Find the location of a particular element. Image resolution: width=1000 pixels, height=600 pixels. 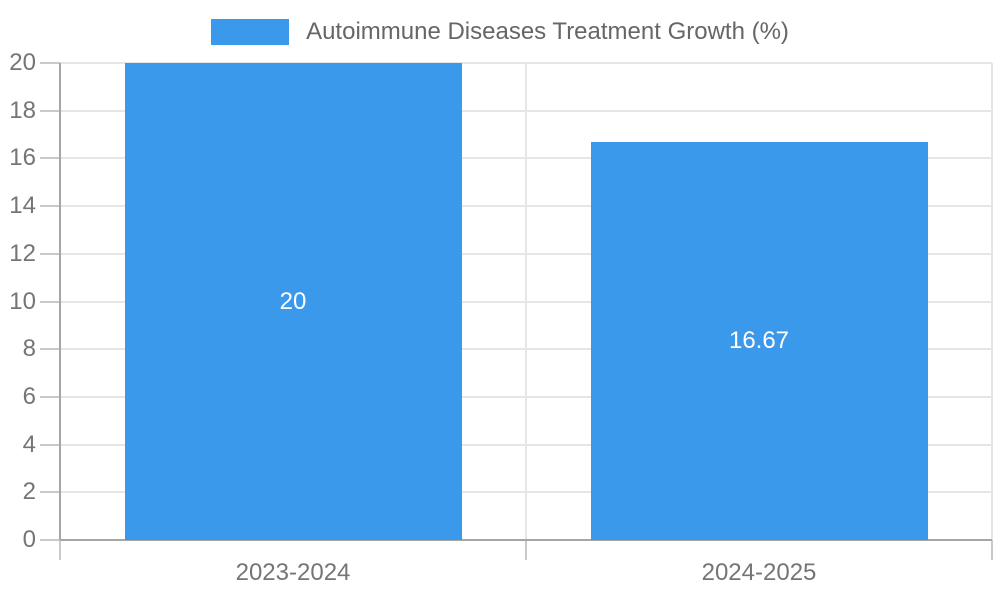

x-axis-category-label: 2024-2025 is located at coordinates (759, 572).